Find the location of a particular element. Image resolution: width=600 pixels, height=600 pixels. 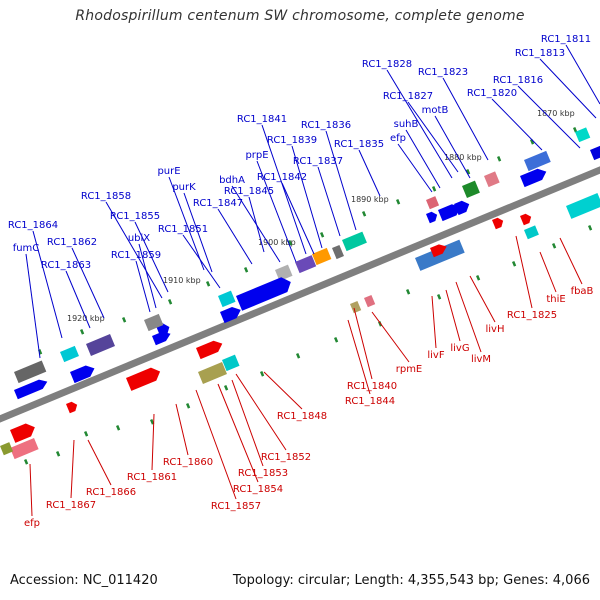

kbp-marker-label: 1880 kbp is located at coordinates (463, 157).